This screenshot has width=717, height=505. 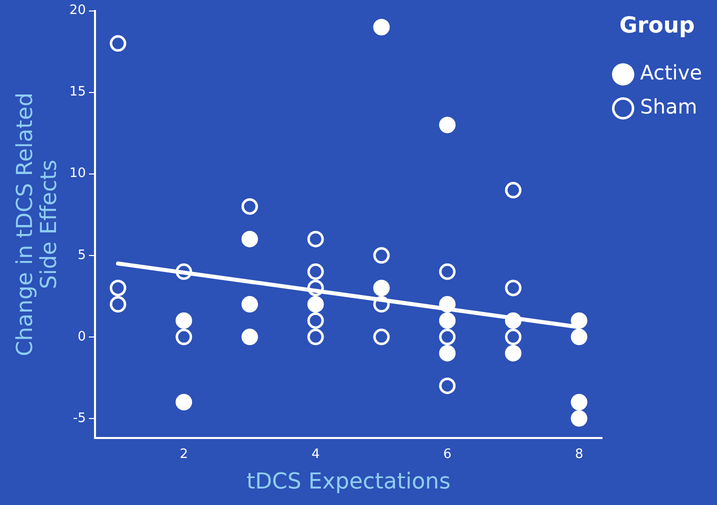 What do you see at coordinates (77, 10) in the screenshot?
I see `y-tick-label: 20` at bounding box center [77, 10].